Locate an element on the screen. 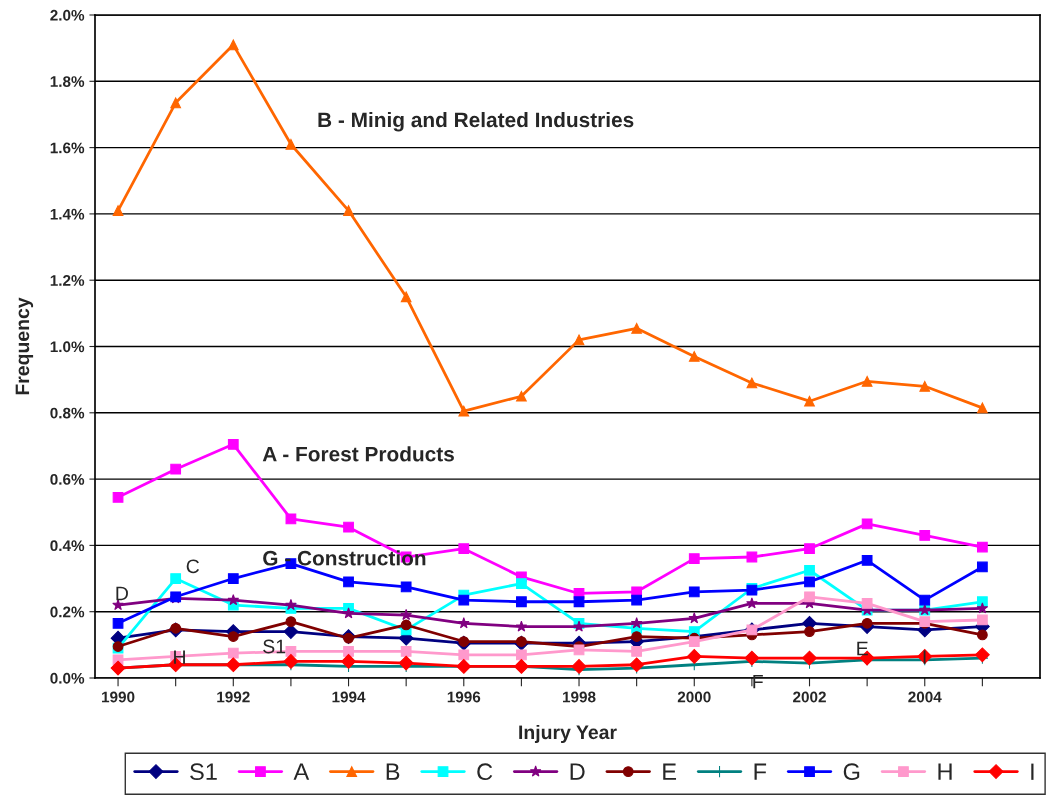 This screenshot has width=1064, height=806. y-tick-label: 0.0% is located at coordinates (67, 678).